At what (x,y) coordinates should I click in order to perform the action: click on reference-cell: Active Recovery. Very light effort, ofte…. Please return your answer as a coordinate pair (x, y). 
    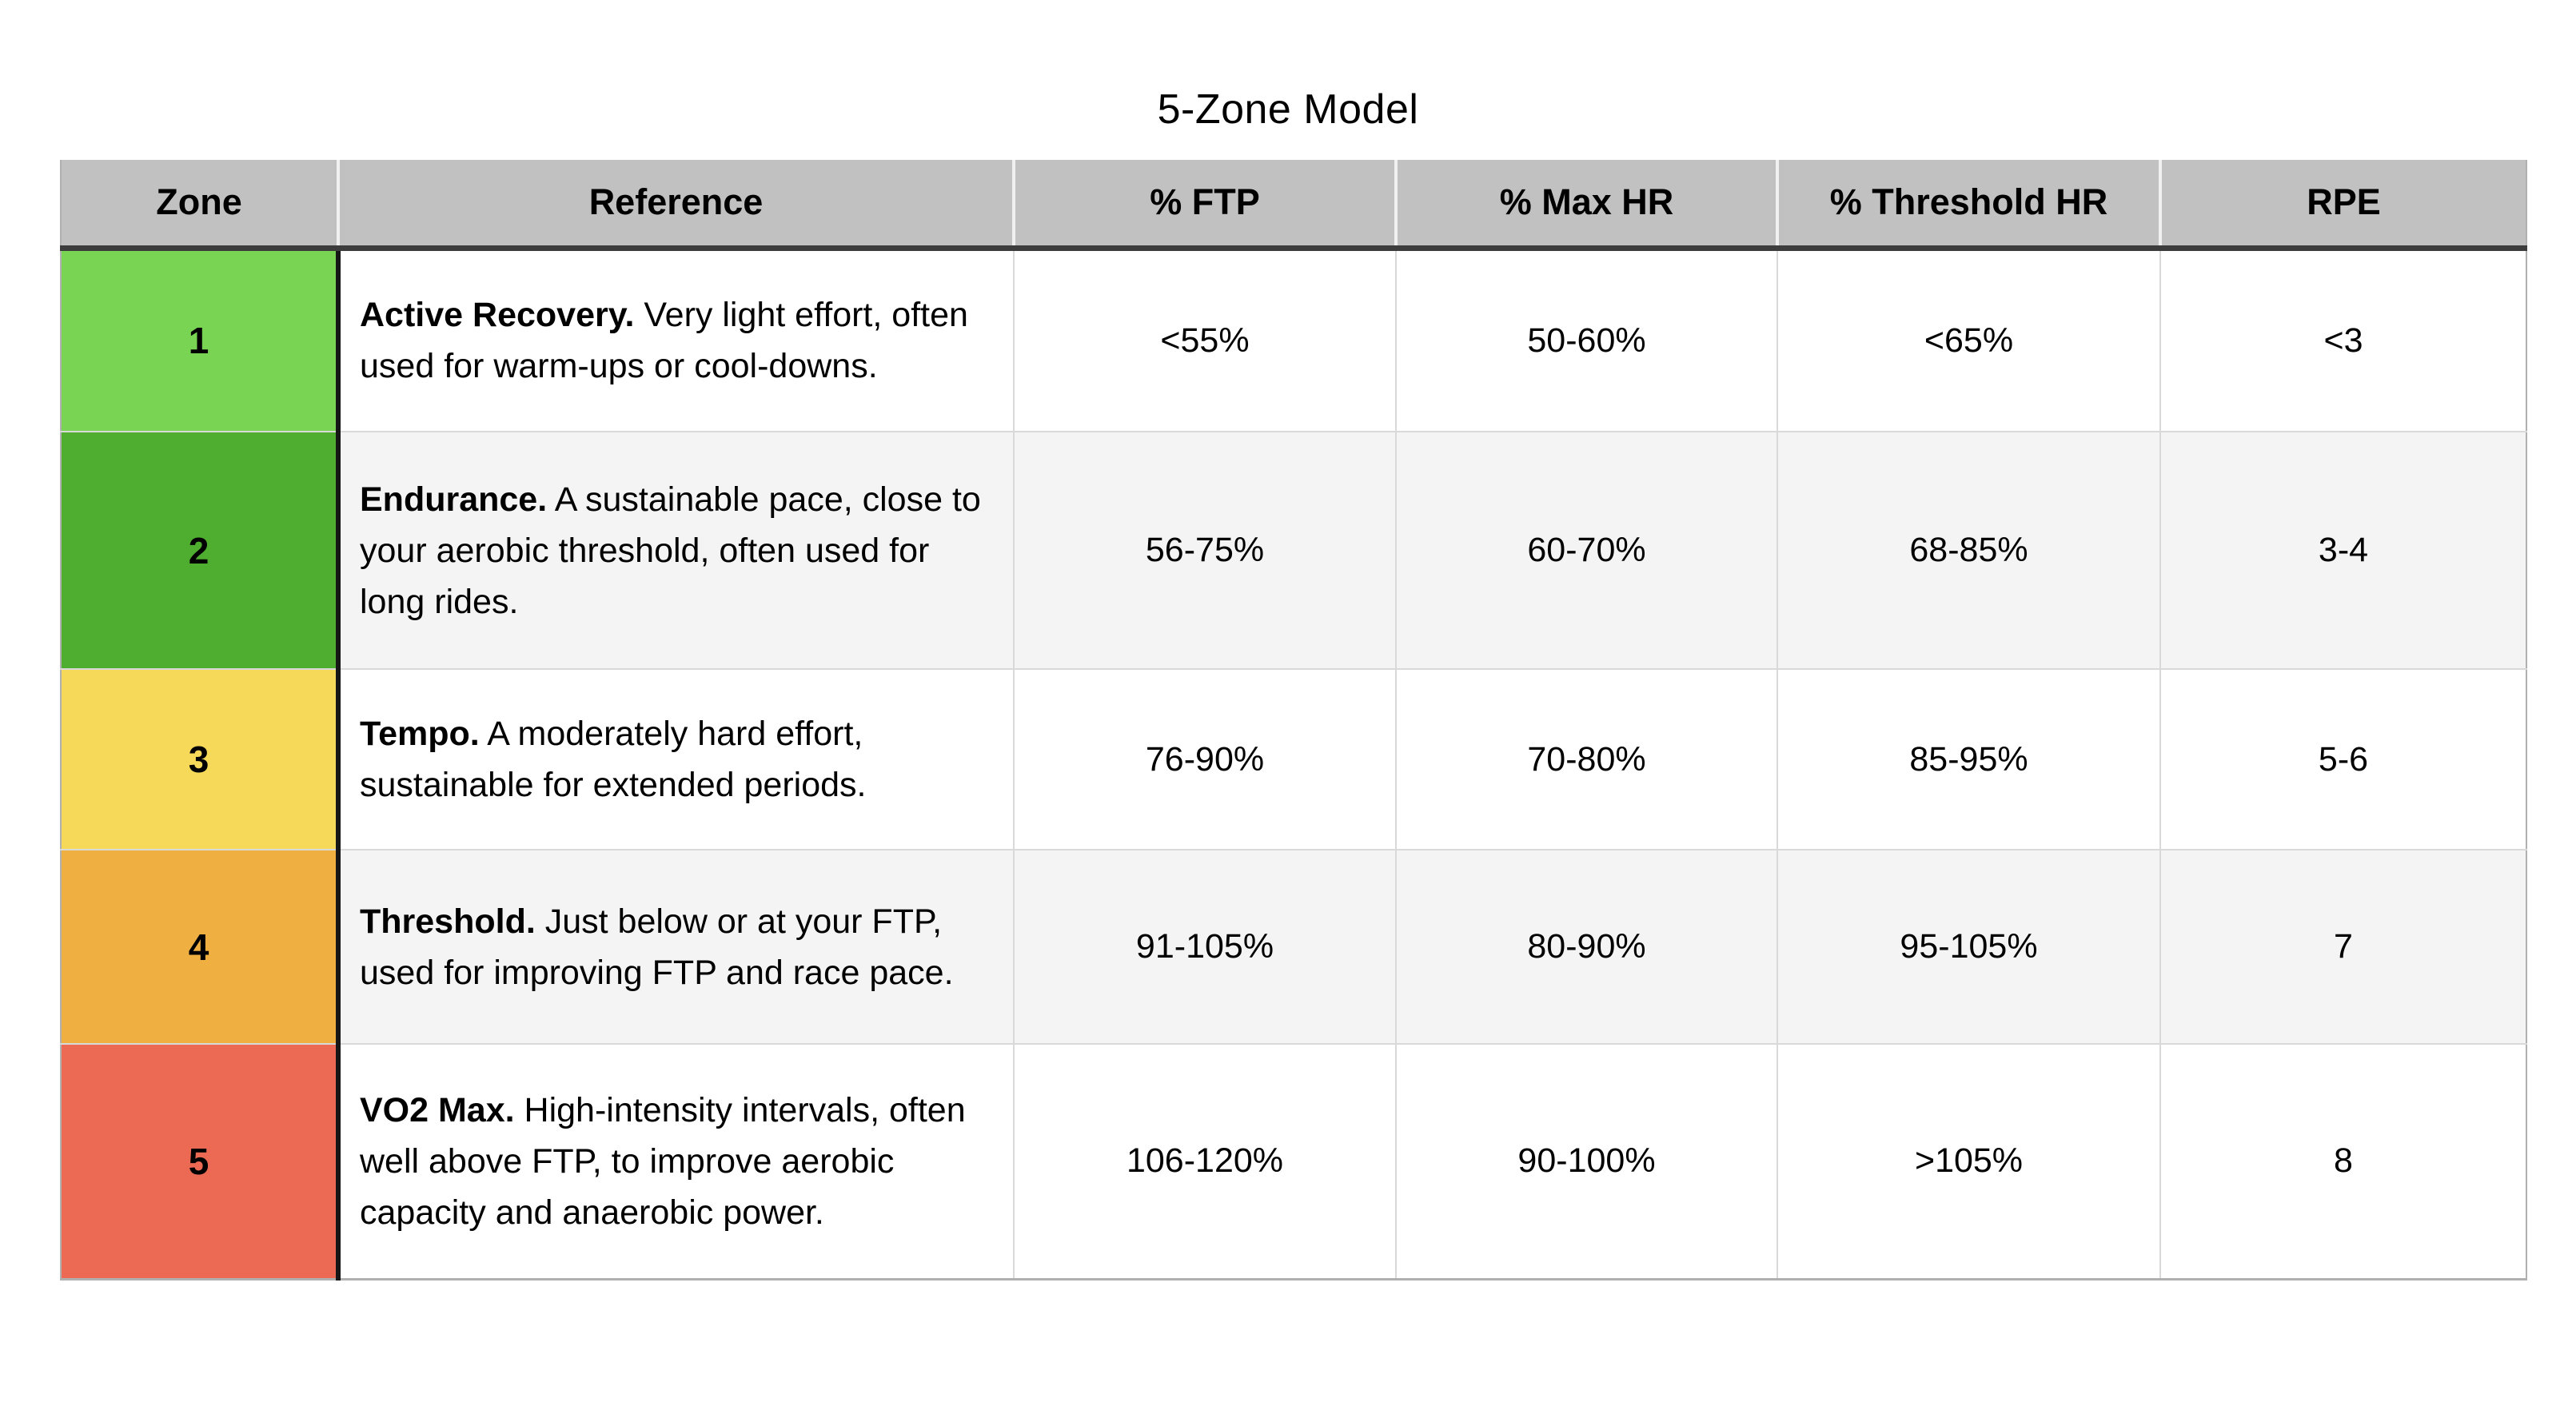
    Looking at the image, I should click on (676, 340).